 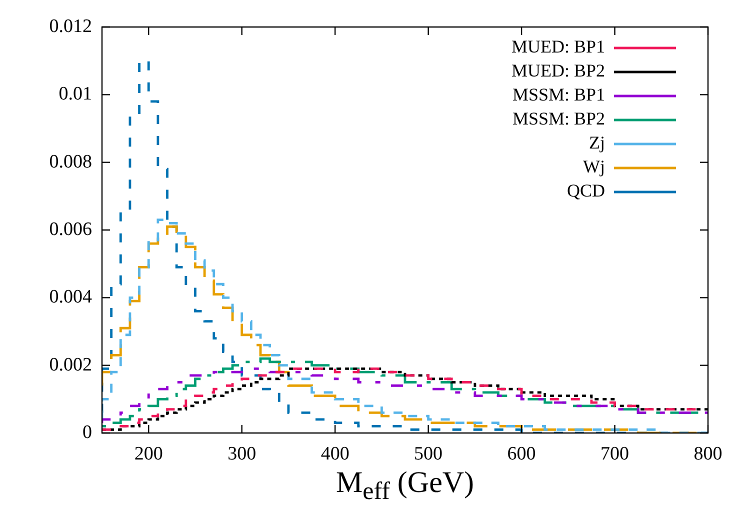 I want to click on x-axis-title: M$_{eff}$ (GeV), so click(x=405, y=486).